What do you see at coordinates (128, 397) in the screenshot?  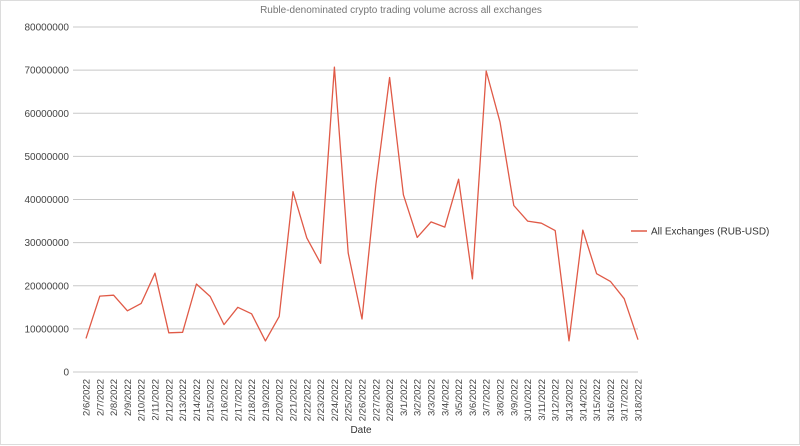 I see `x-tick-label: 2/9/2022` at bounding box center [128, 397].